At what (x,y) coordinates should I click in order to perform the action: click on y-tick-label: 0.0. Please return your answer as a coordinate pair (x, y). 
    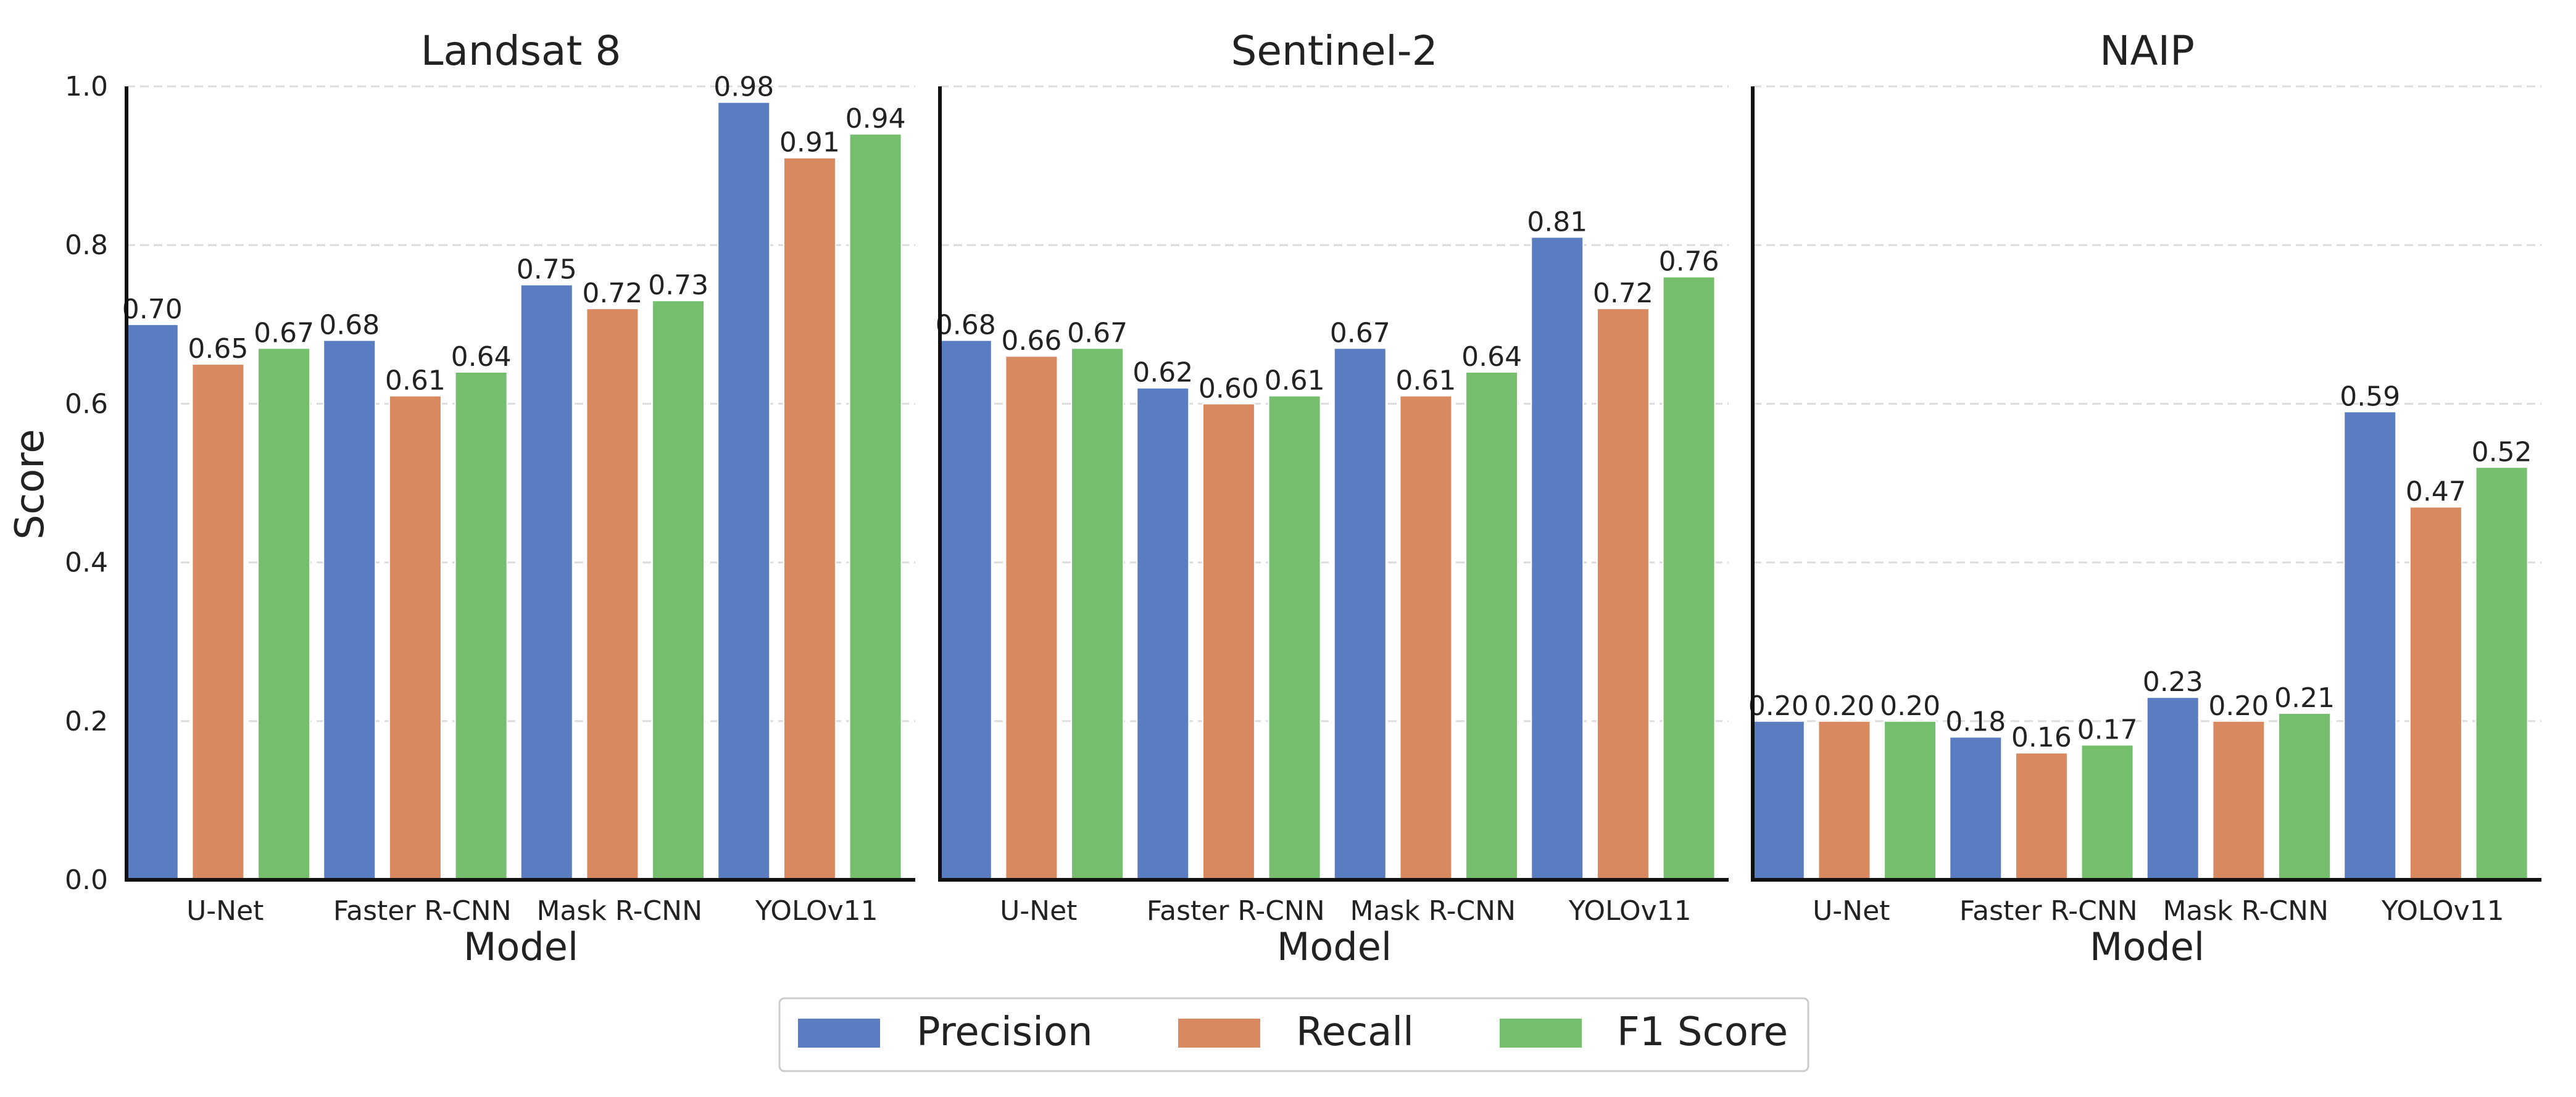
    Looking at the image, I should click on (87, 880).